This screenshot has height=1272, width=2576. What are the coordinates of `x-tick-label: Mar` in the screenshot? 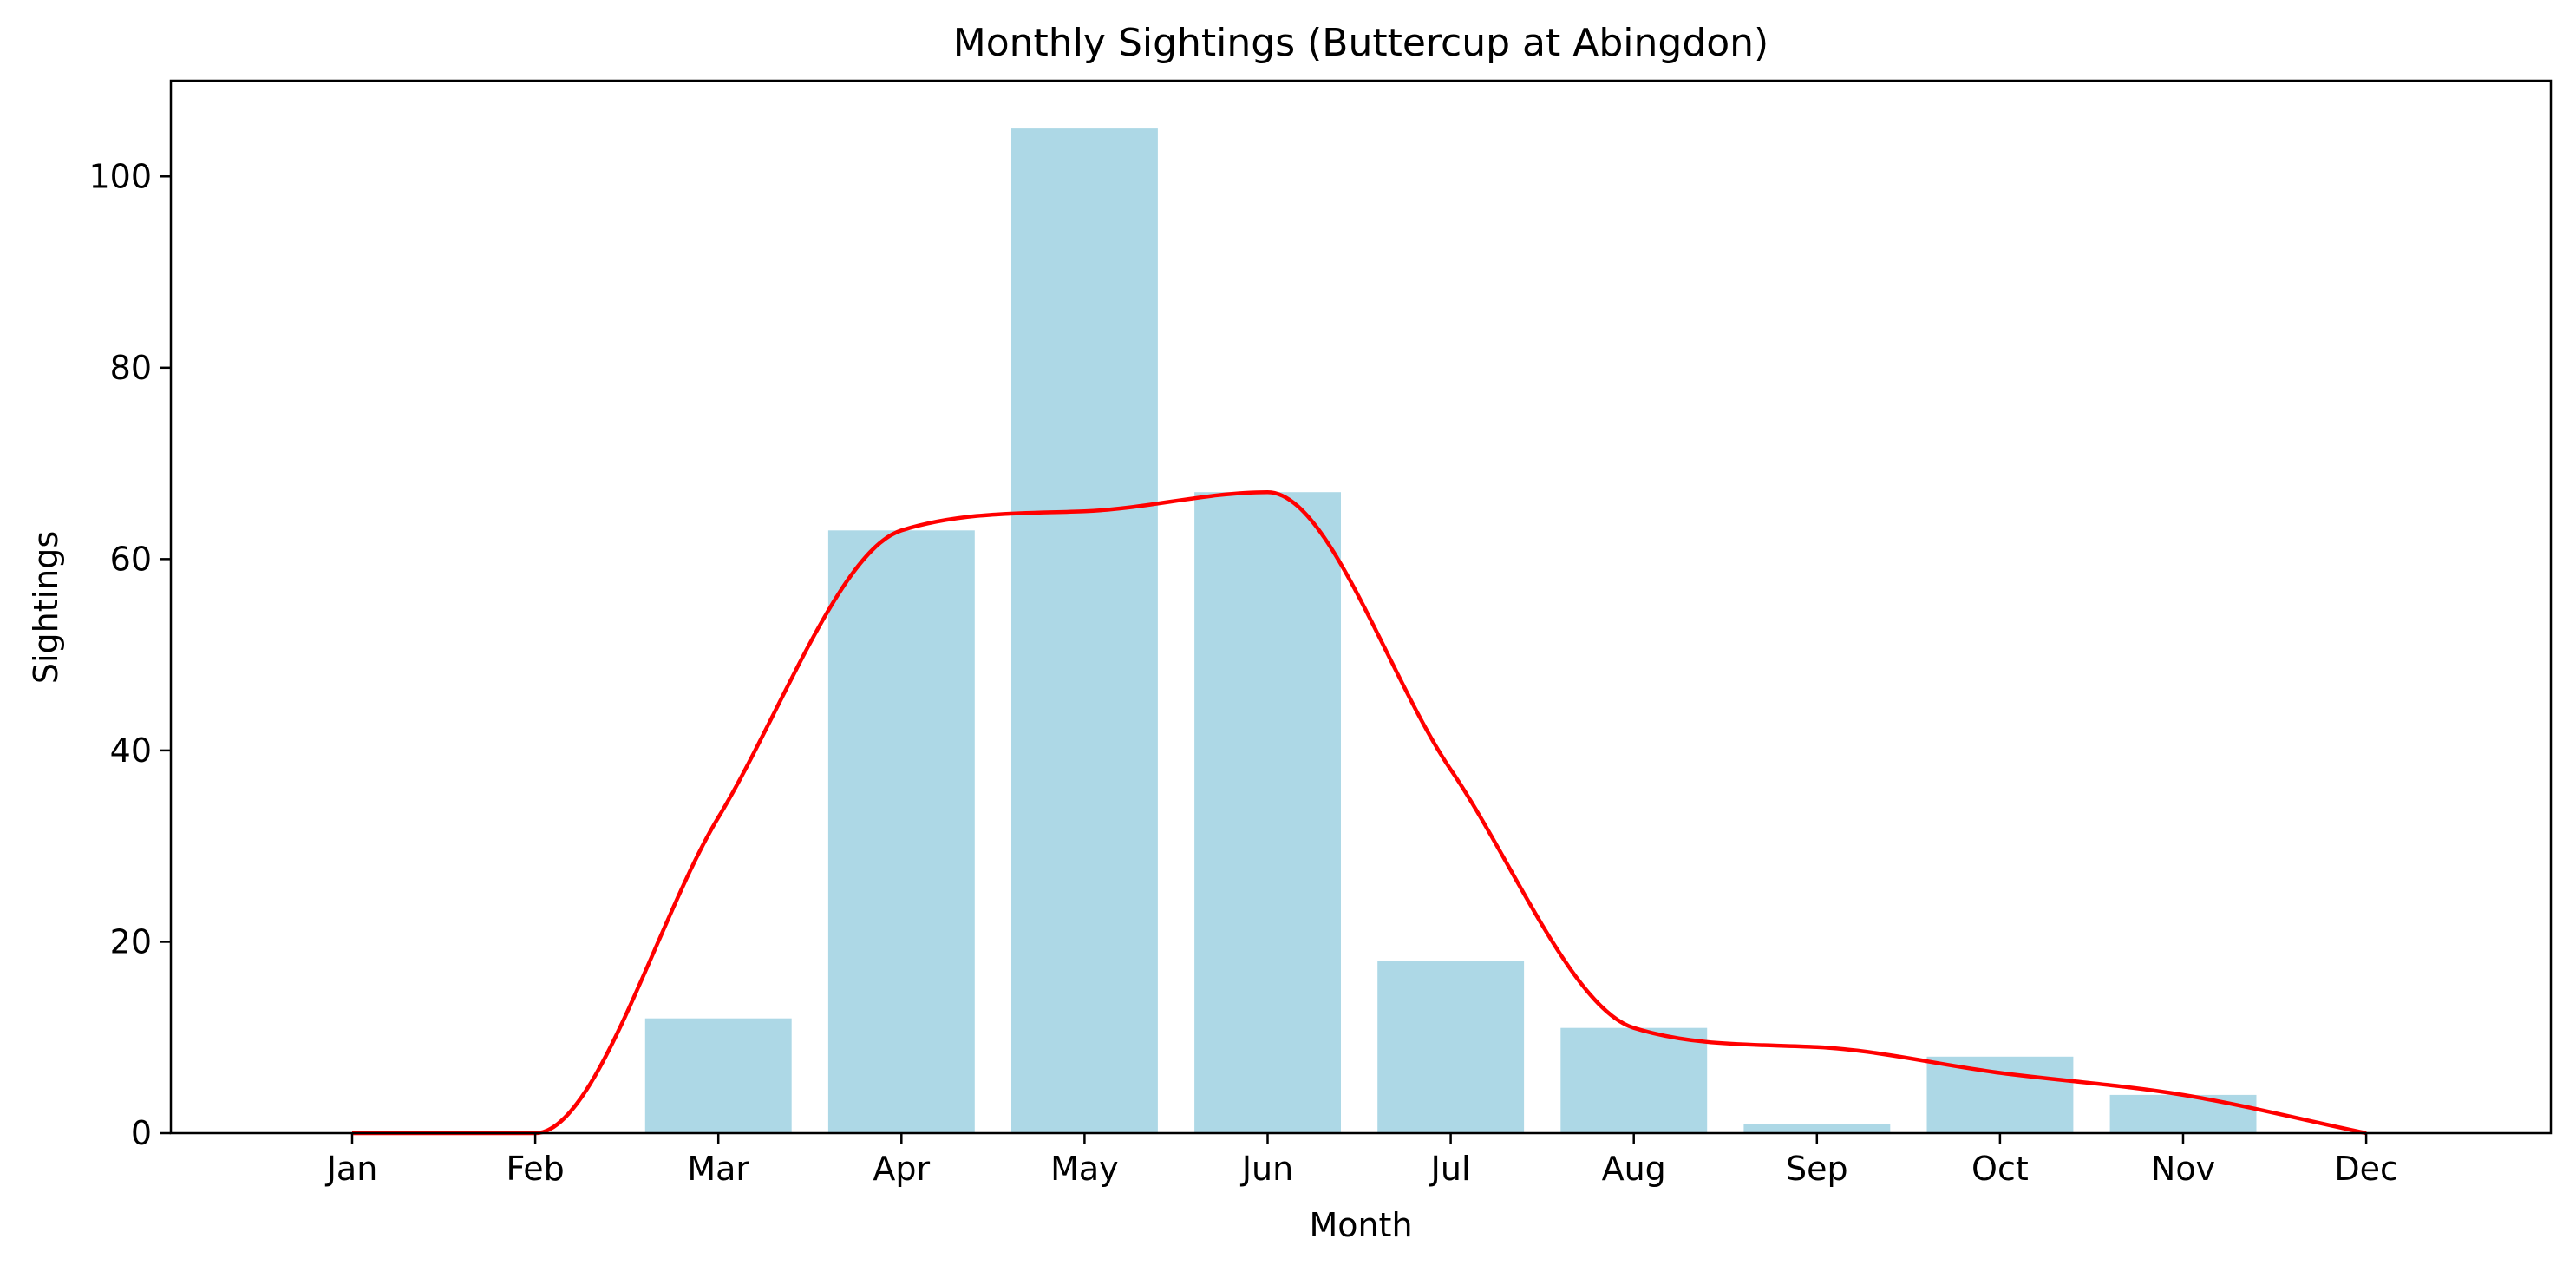 It's located at (718, 1169).